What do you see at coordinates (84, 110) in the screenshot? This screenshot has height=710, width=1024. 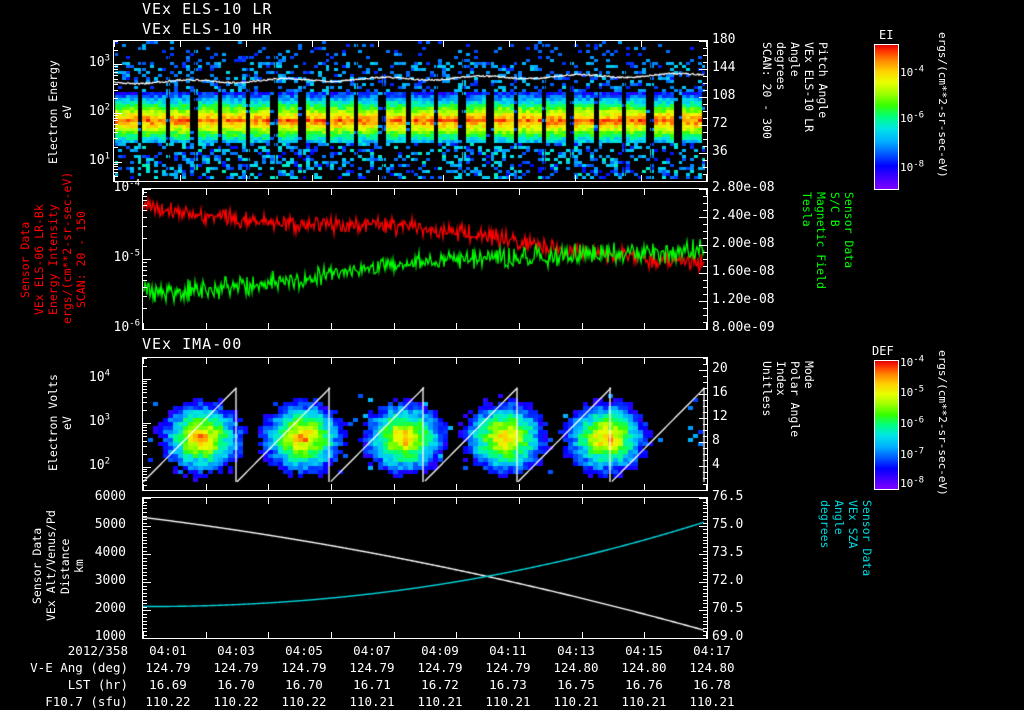 I see `panel1-left-ticks: 103 102 101` at bounding box center [84, 110].